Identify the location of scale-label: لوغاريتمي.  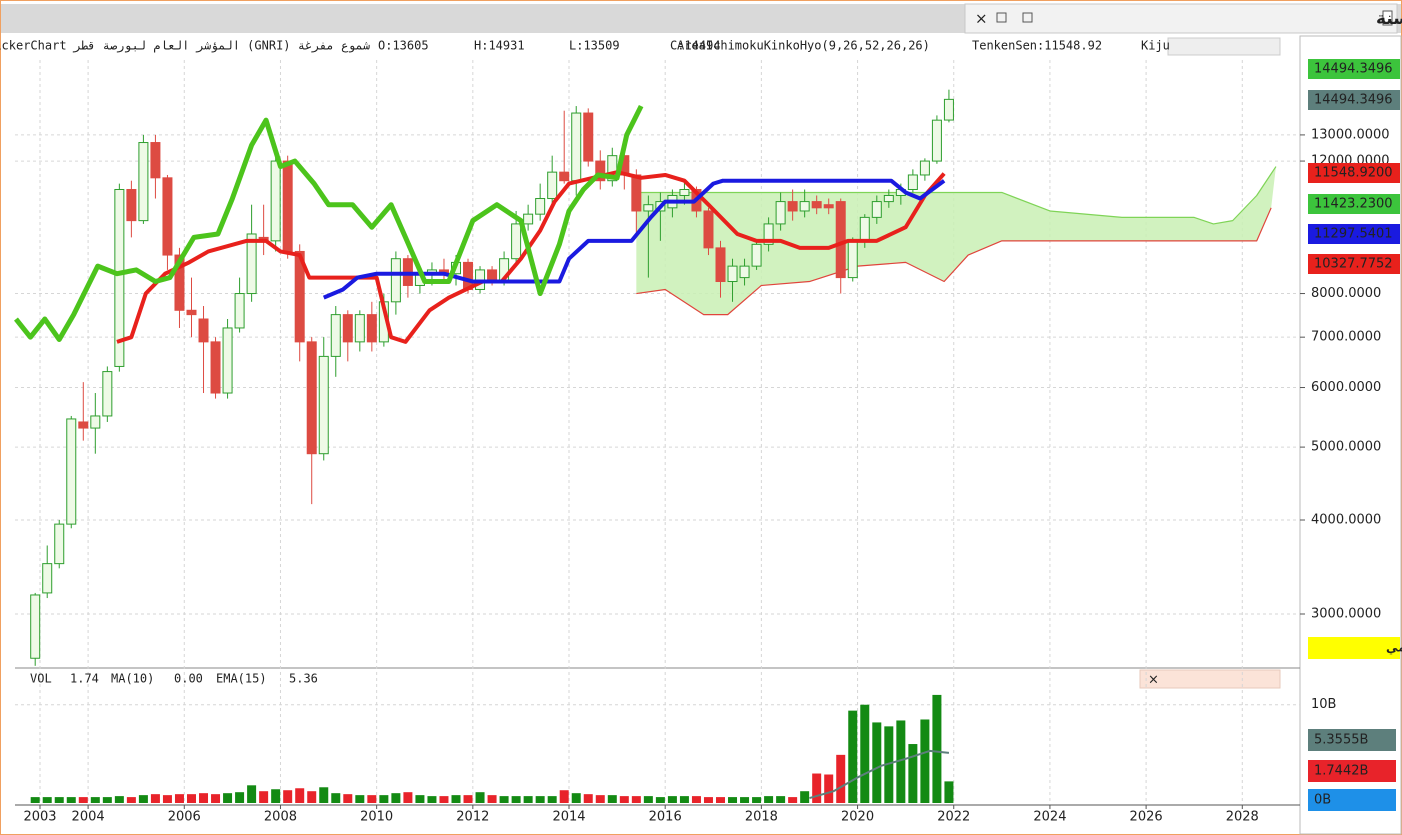
(1394, 648).